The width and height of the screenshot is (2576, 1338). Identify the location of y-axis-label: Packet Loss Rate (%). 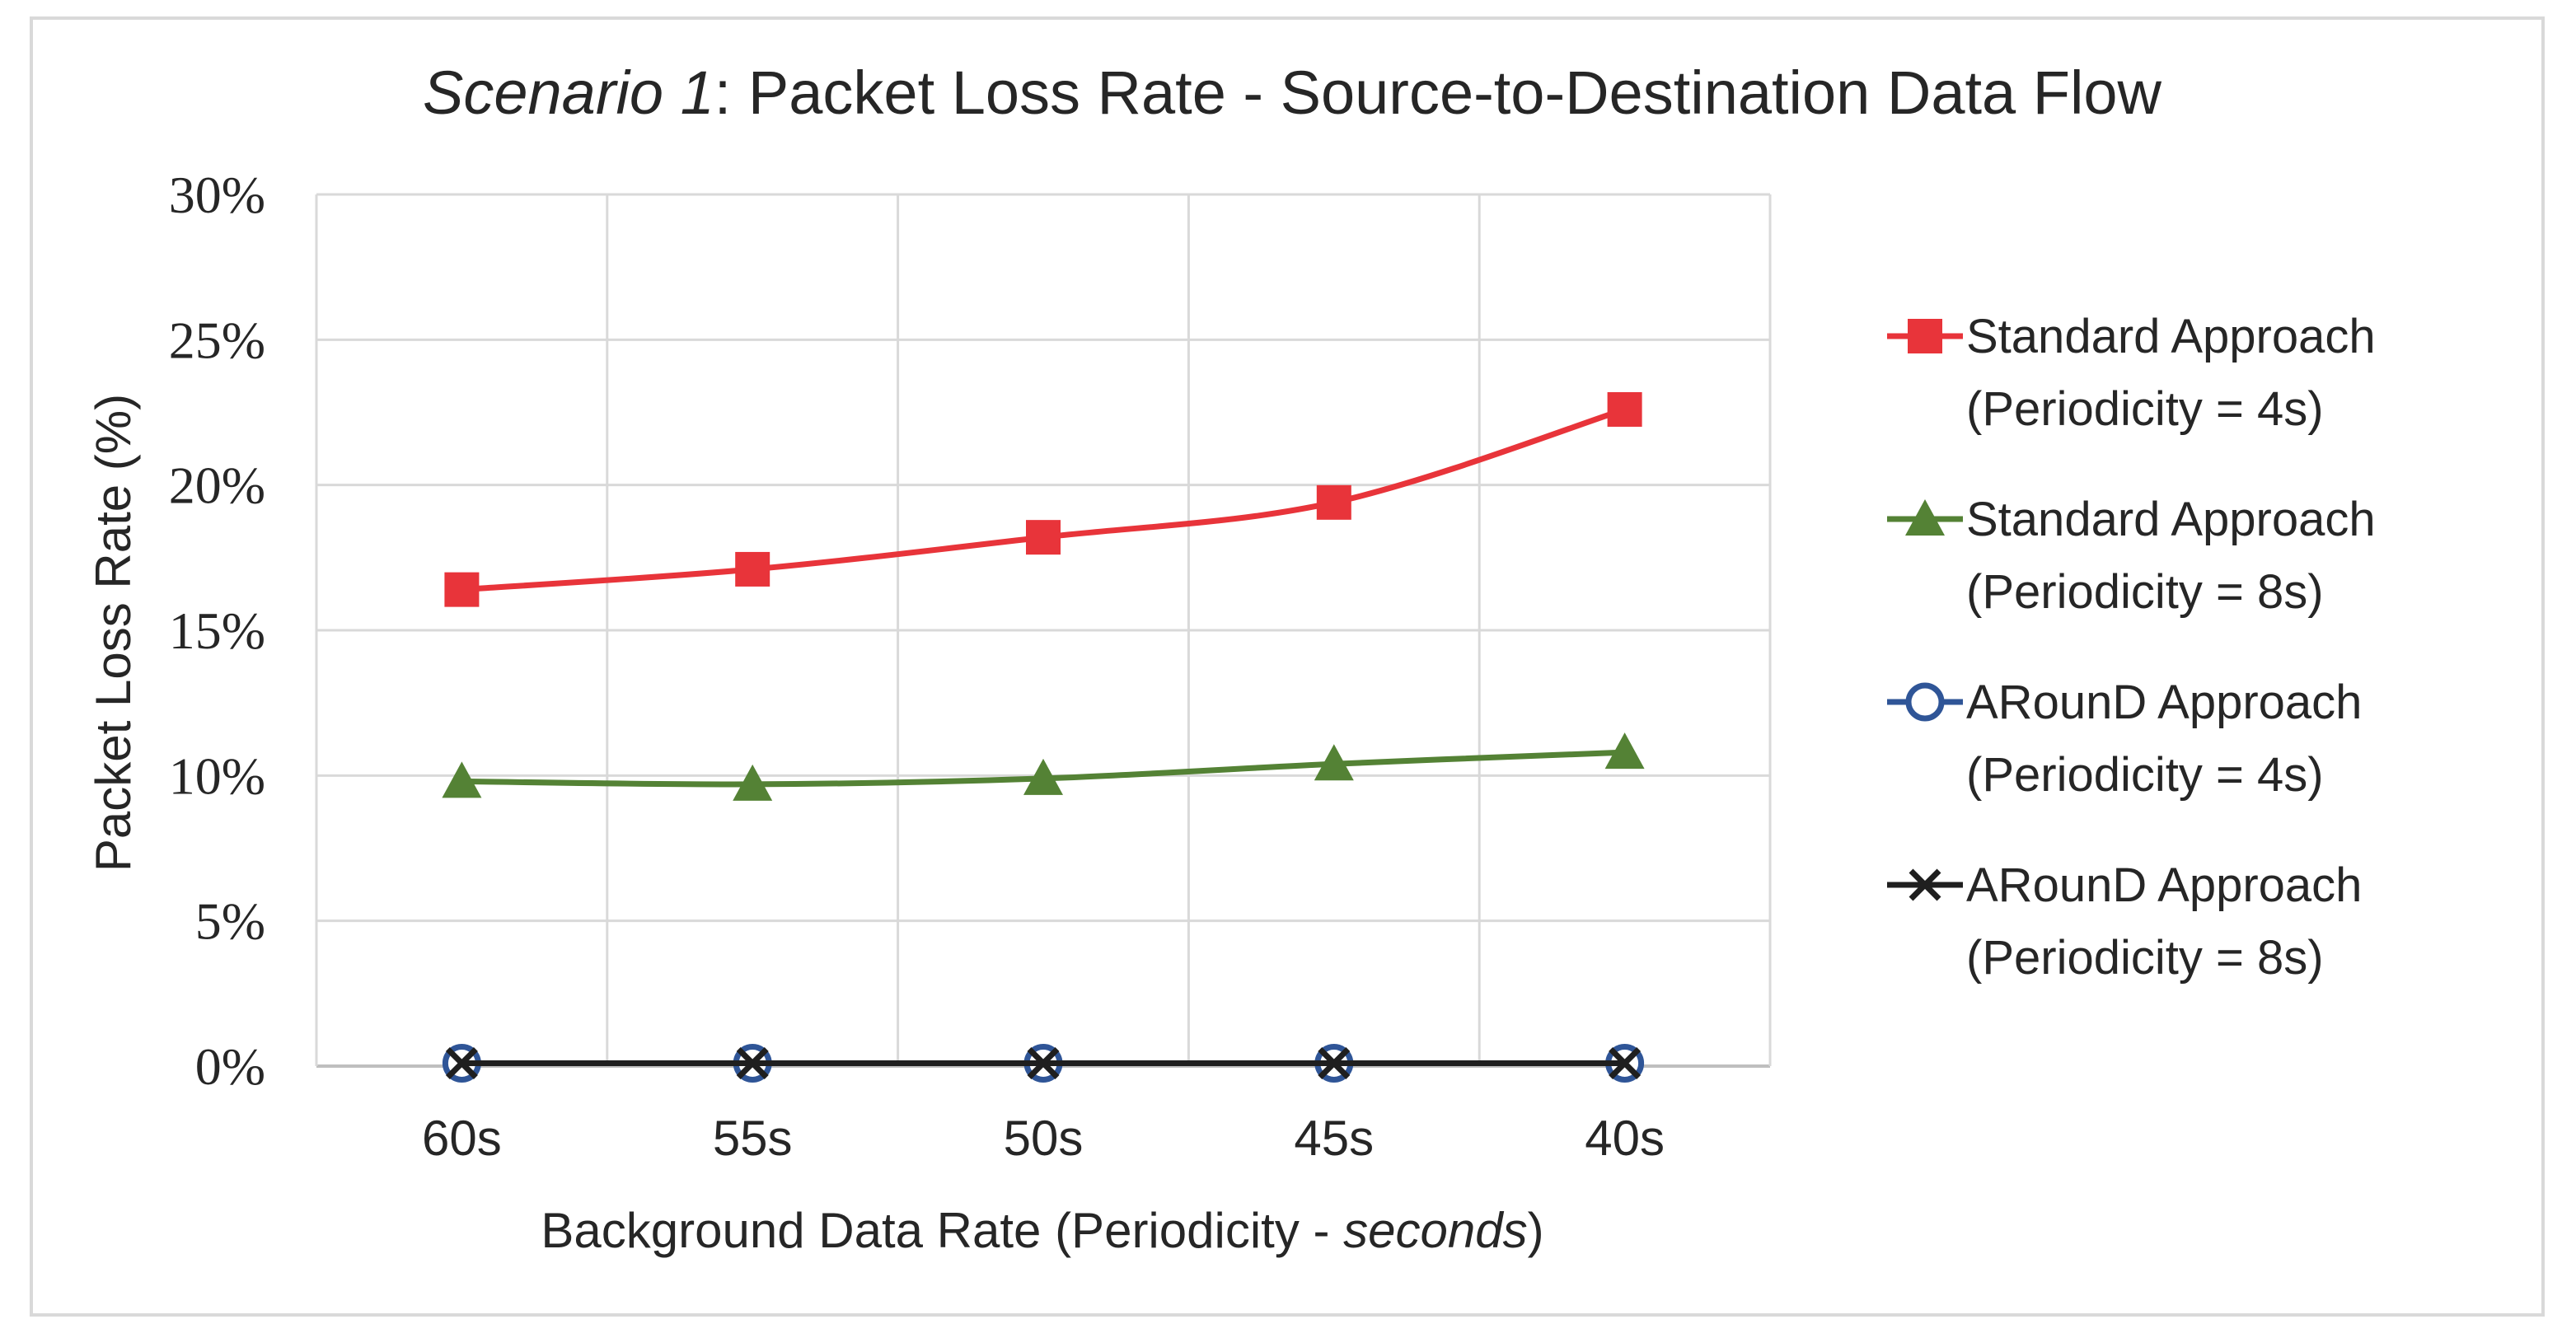
(113, 633).